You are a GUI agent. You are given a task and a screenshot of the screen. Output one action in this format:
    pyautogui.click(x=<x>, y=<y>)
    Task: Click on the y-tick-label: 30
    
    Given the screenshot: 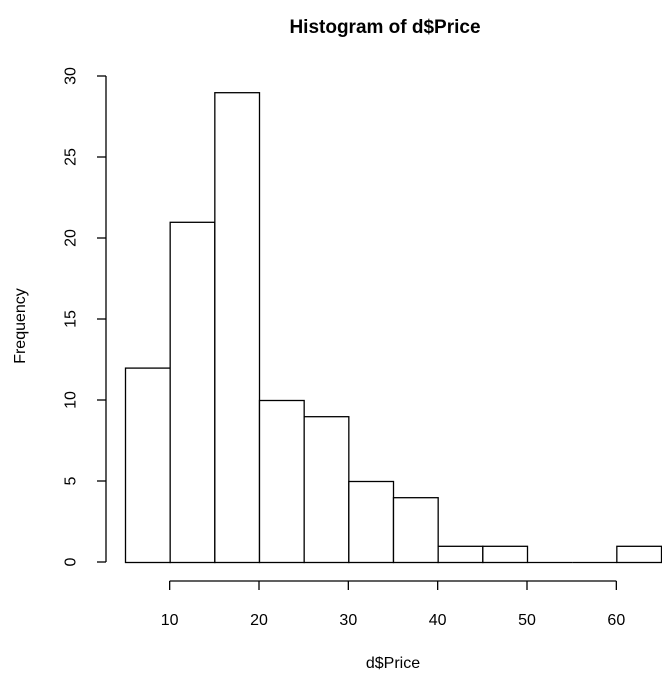 What is the action you would take?
    pyautogui.click(x=71, y=76)
    